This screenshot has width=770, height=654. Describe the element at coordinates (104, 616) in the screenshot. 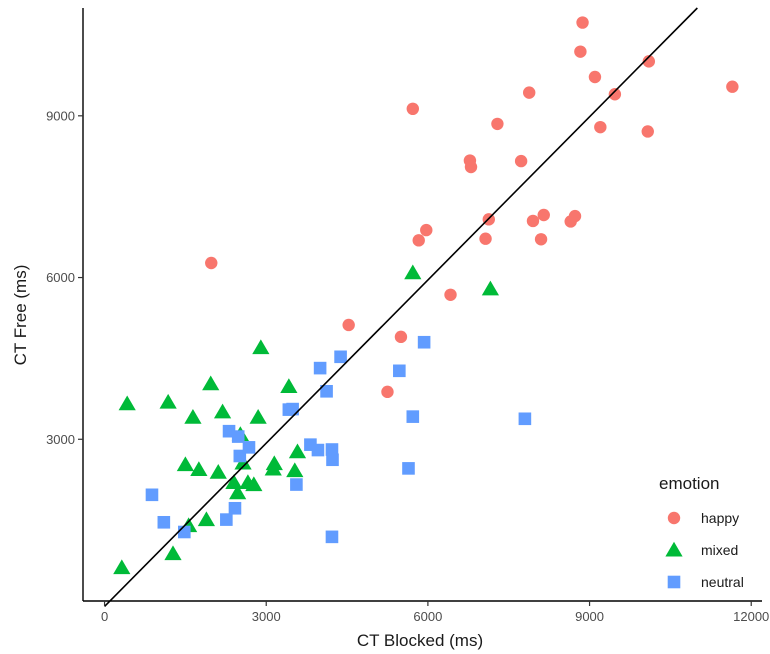

I see `x-tick-label: 0` at that location.